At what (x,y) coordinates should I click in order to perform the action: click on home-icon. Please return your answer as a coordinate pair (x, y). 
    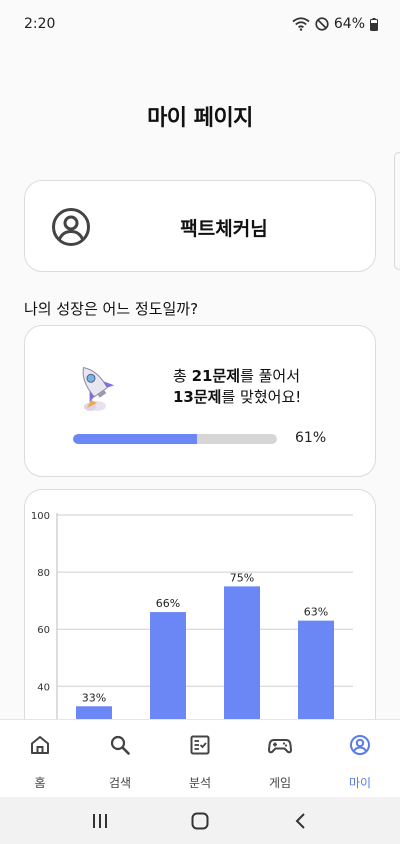
    Looking at the image, I should click on (40, 747).